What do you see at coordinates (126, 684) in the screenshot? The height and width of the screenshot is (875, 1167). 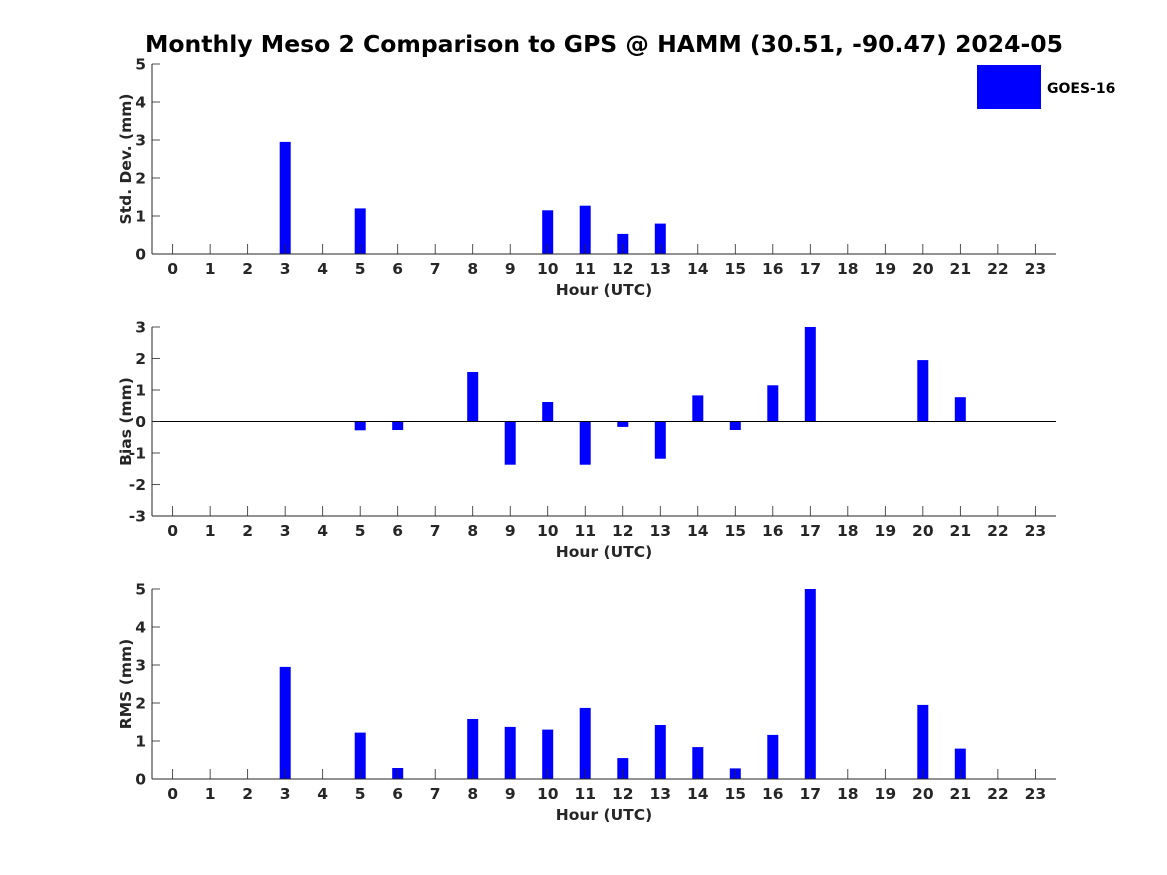 I see `y-axis-label: RMS (mm)` at bounding box center [126, 684].